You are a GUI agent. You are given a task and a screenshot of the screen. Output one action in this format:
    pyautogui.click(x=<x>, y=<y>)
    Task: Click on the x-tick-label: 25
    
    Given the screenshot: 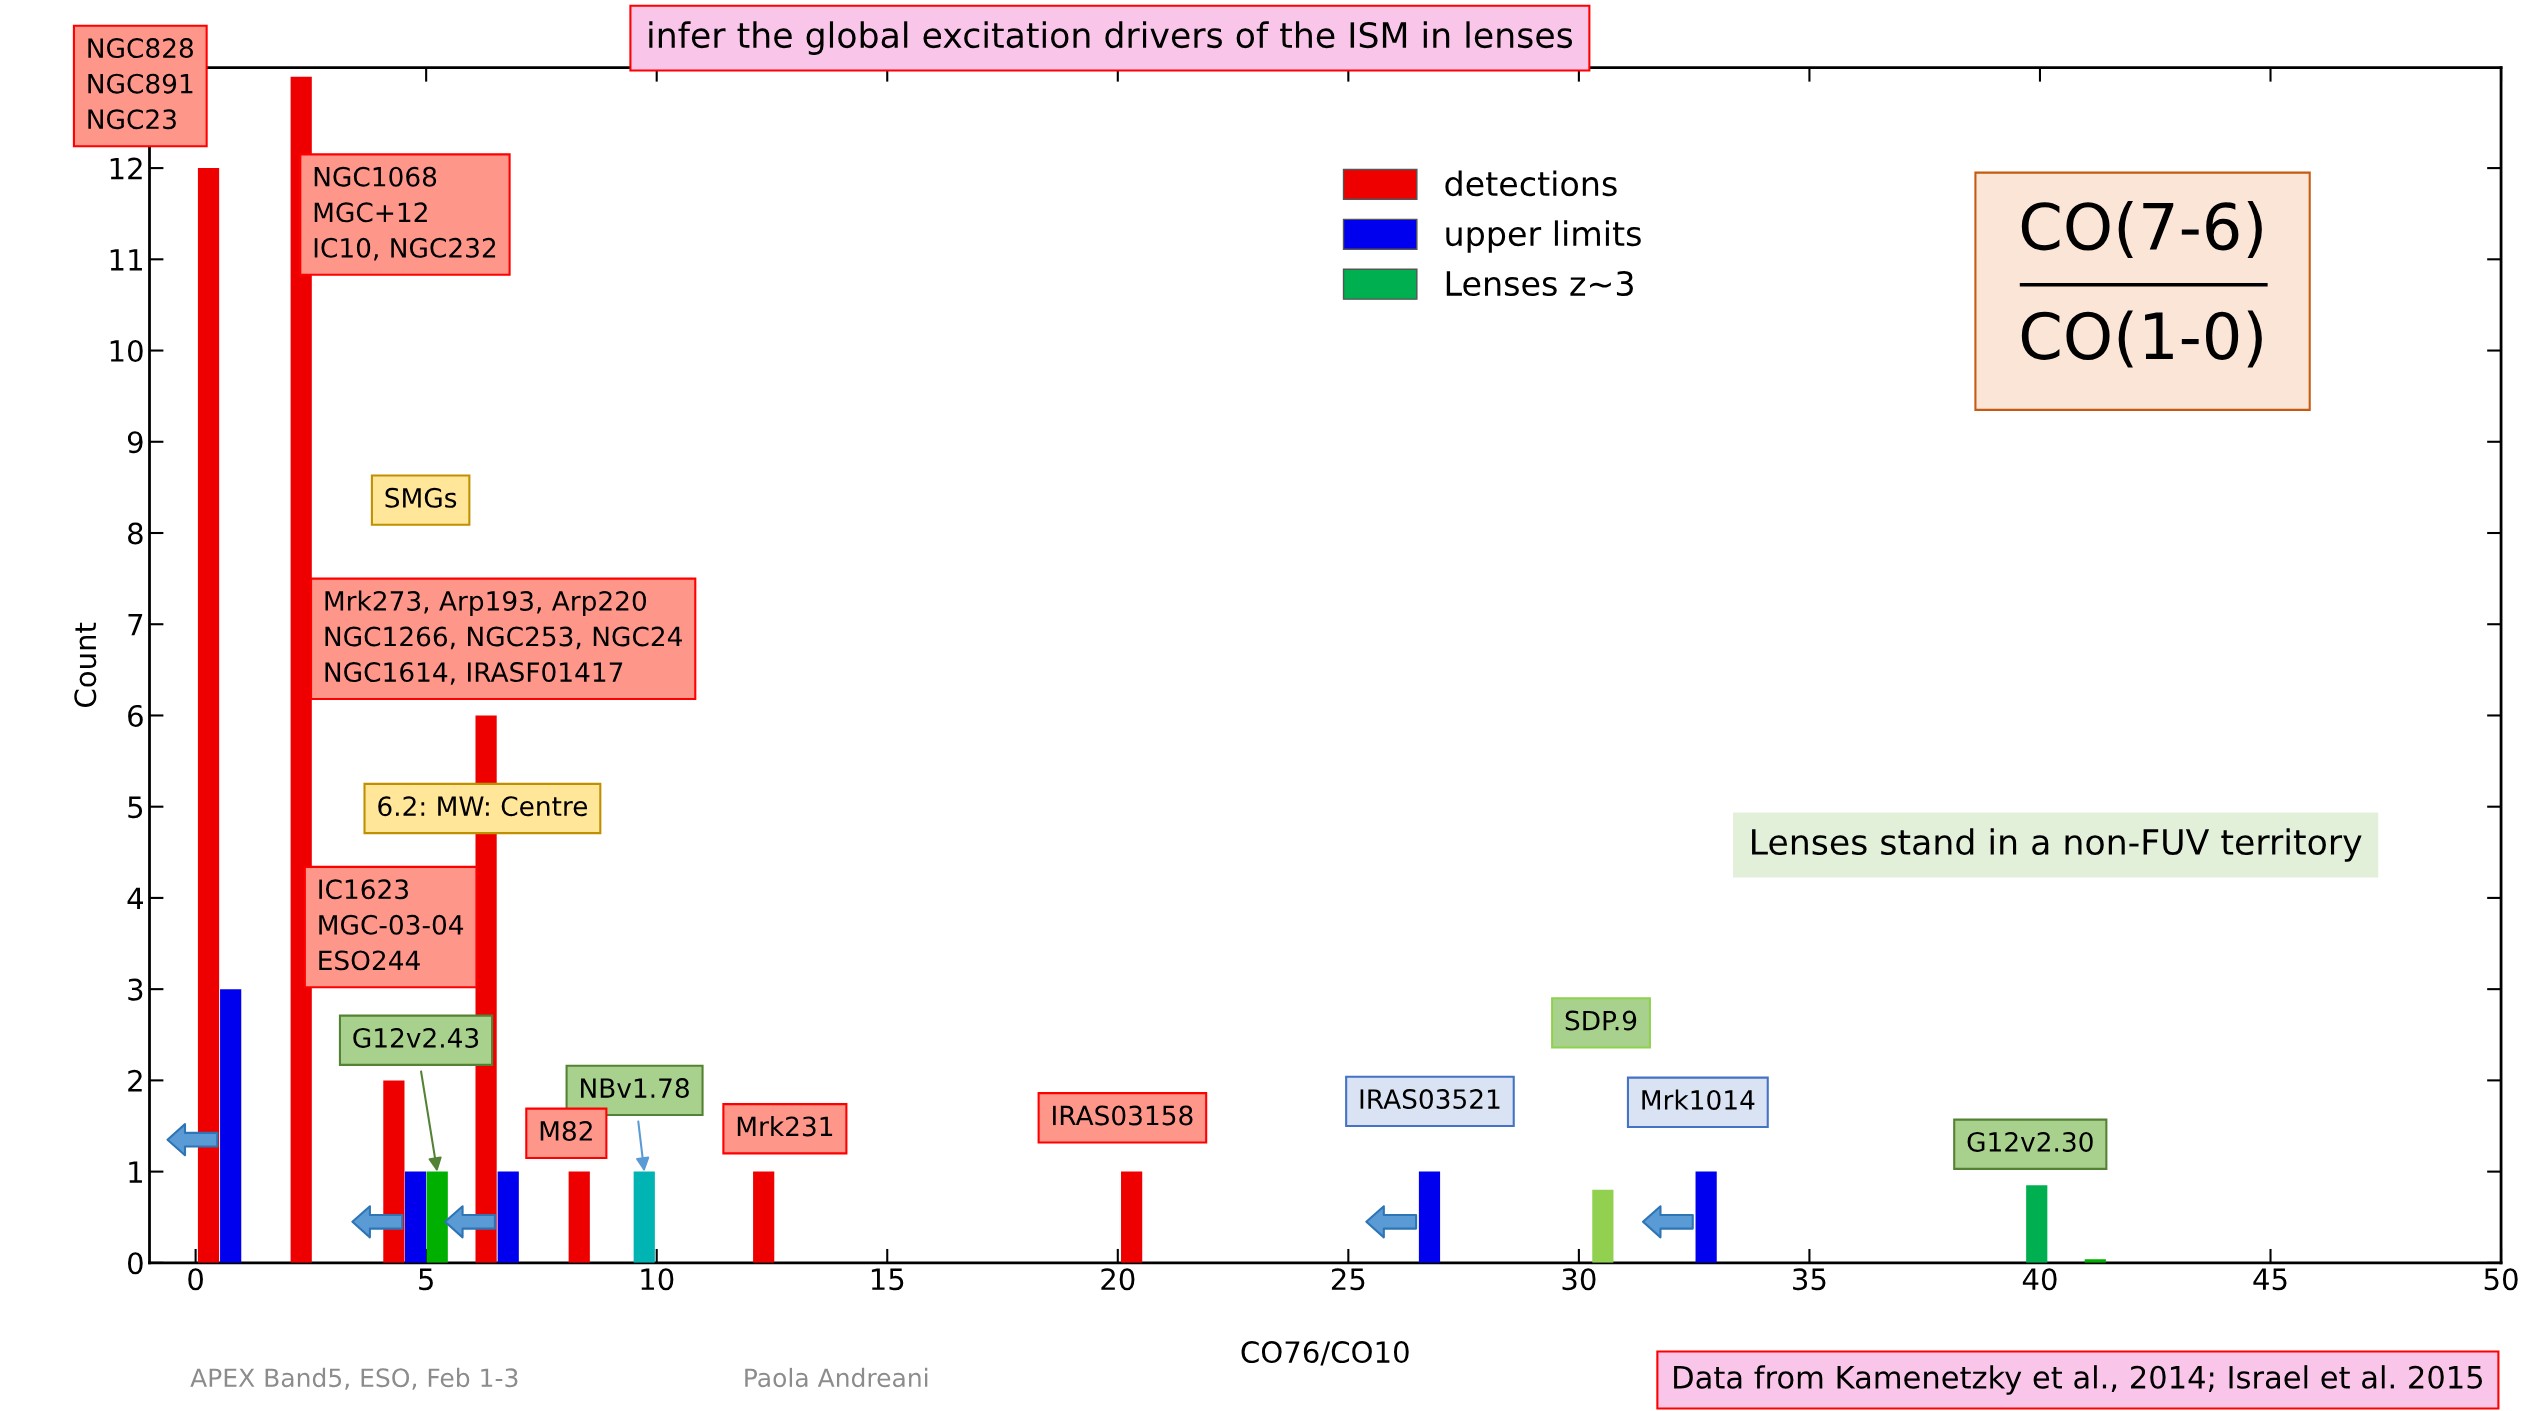 What is the action you would take?
    pyautogui.click(x=1348, y=1279)
    